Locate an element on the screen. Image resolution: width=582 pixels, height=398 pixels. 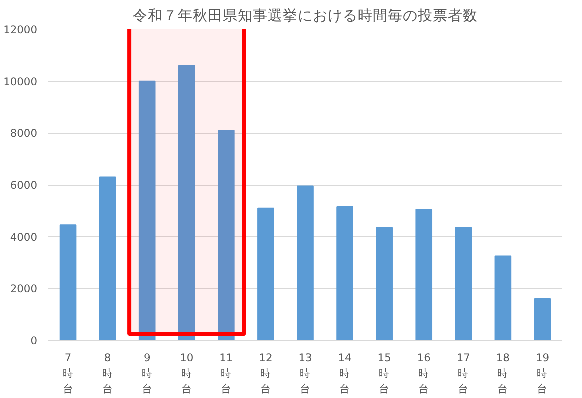
x-tick-label: 15時台 is located at coordinates (385, 374).